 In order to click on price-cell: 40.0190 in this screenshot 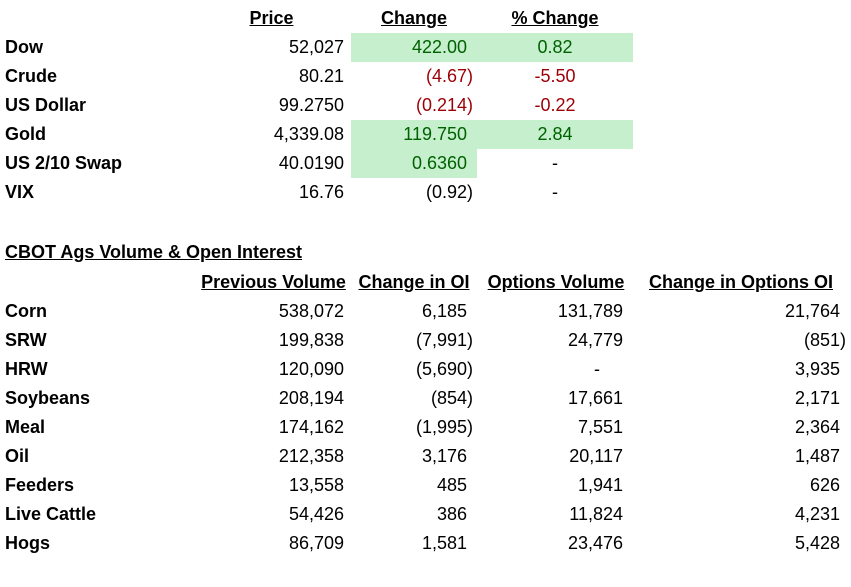, I will do `click(311, 163)`.